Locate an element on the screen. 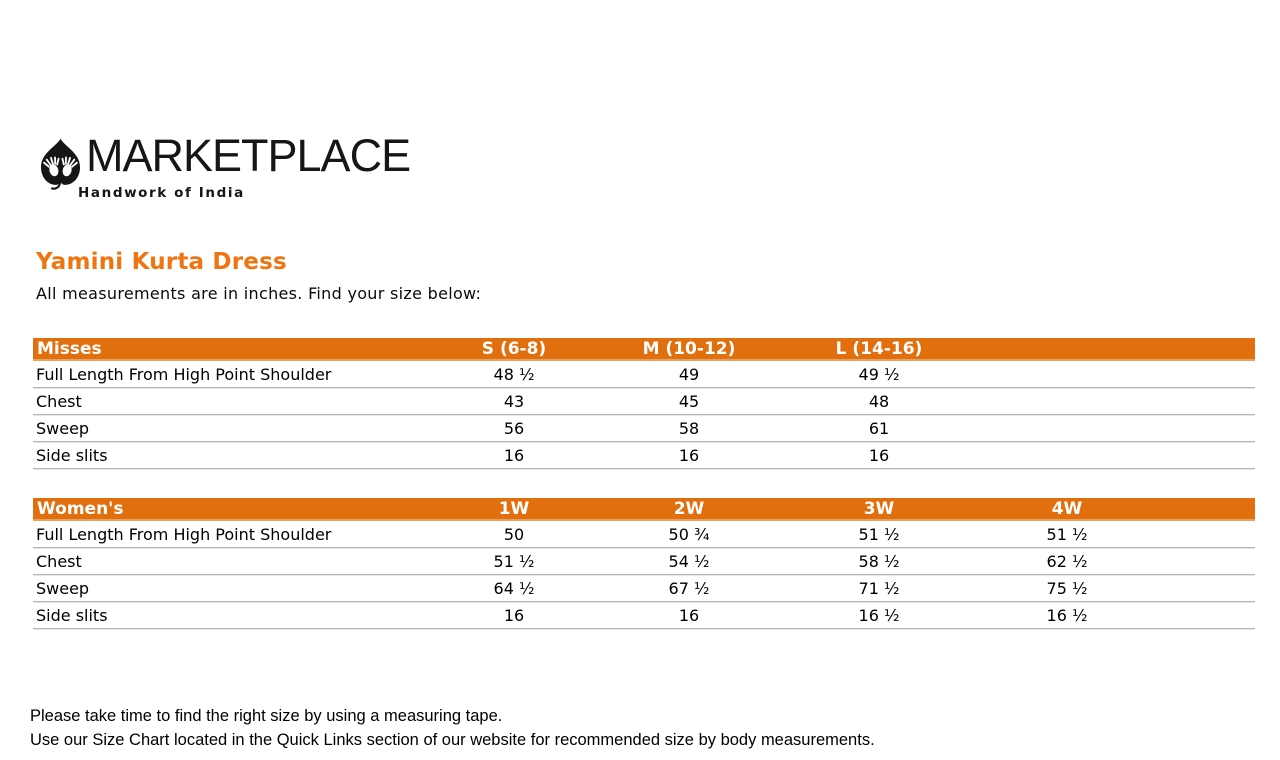 This screenshot has height=760, width=1280. measurement-value: 49 is located at coordinates (689, 374).